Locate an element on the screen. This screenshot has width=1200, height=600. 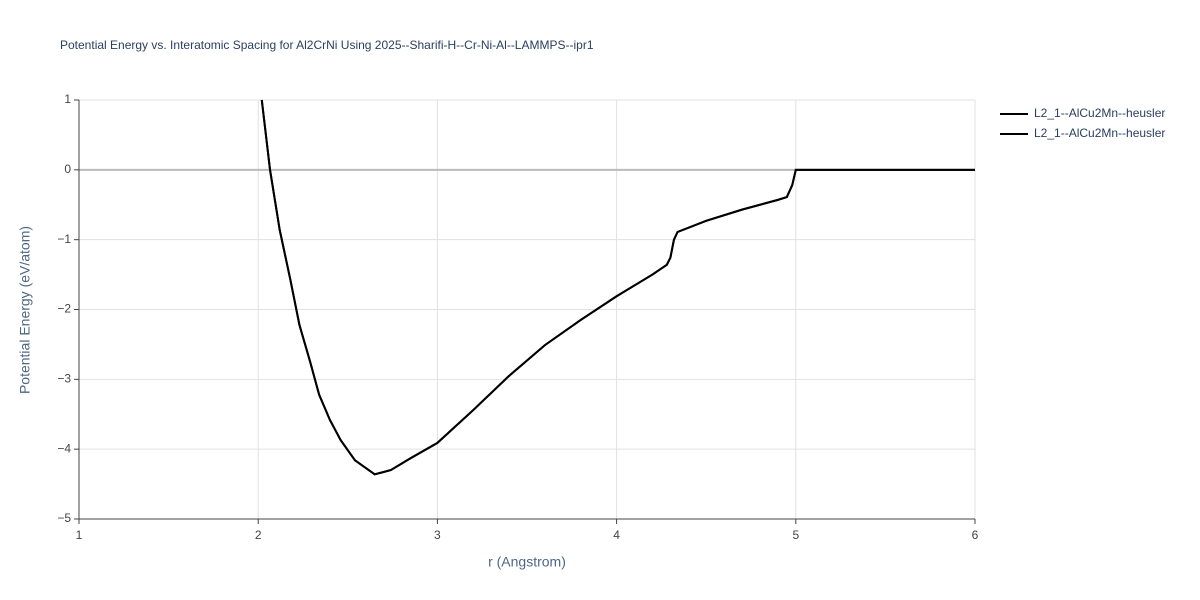
y-tick-label: −5 is located at coordinates (64, 518).